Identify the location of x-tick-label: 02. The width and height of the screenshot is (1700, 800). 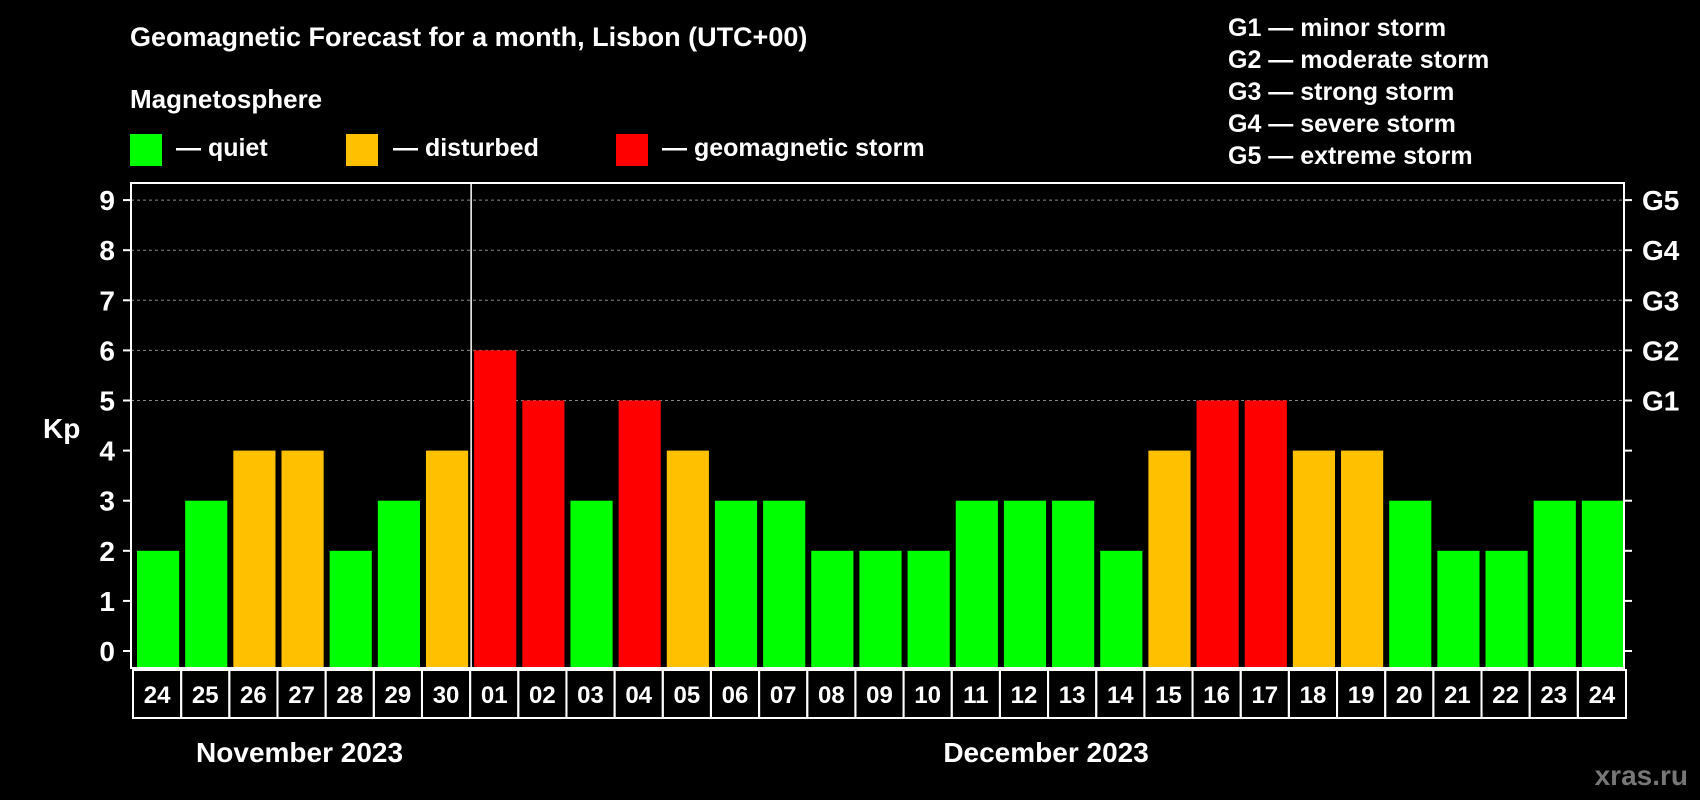
(542, 695).